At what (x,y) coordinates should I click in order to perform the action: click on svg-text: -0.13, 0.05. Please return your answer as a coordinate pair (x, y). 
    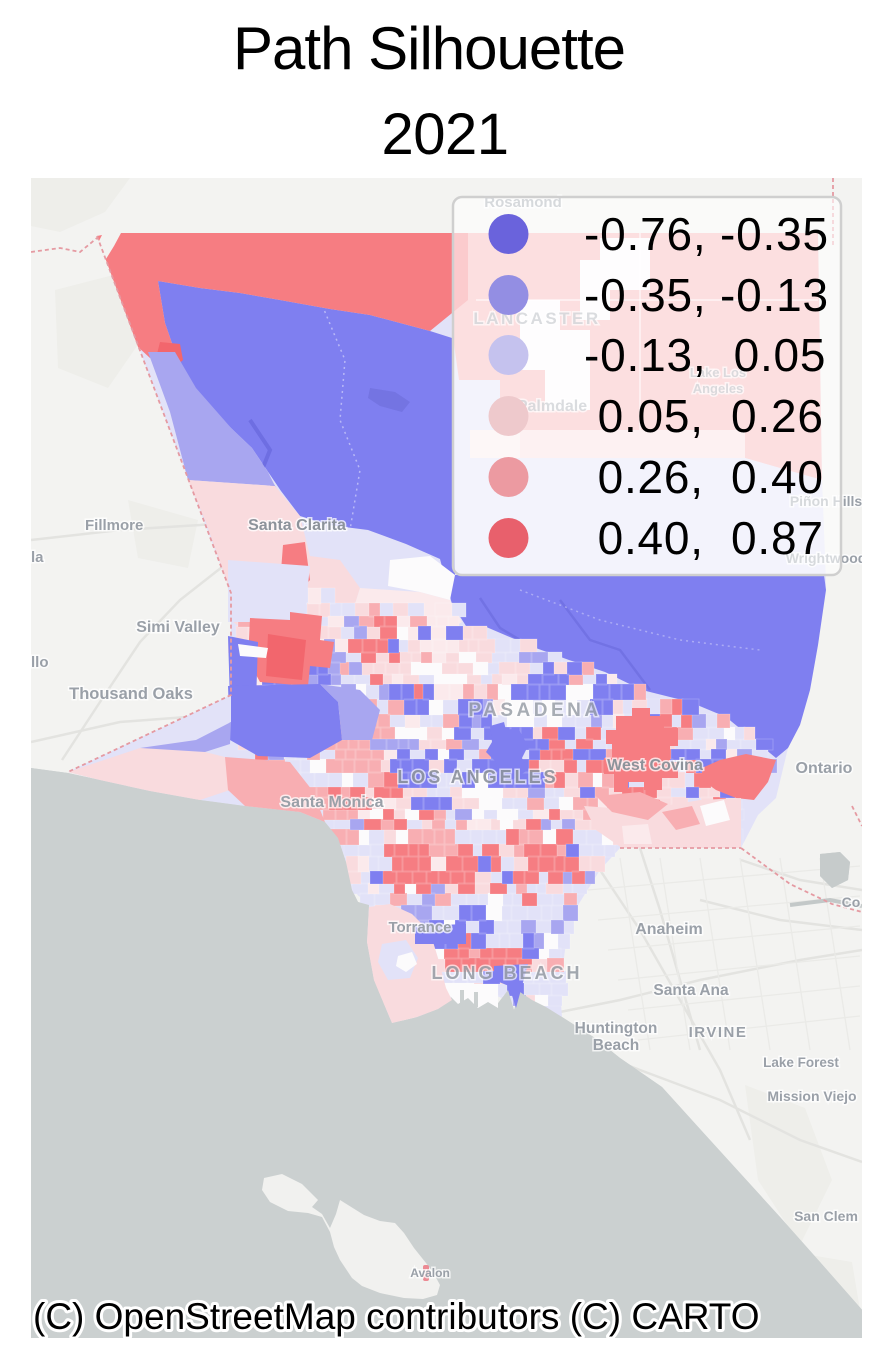
    Looking at the image, I should click on (705, 355).